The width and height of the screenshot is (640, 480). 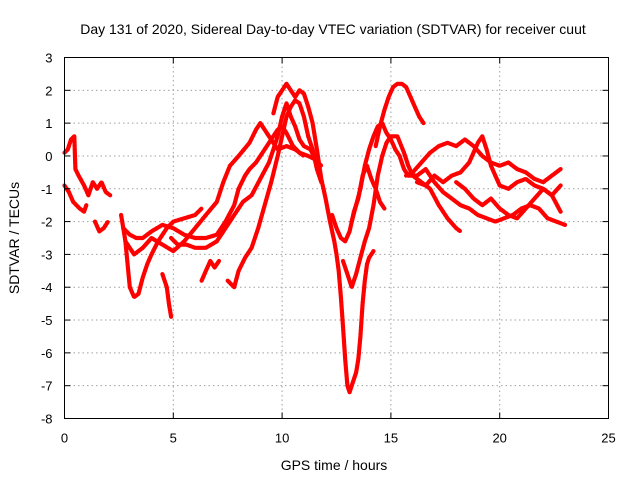 I want to click on y-tick-label: -4, so click(x=47, y=287).